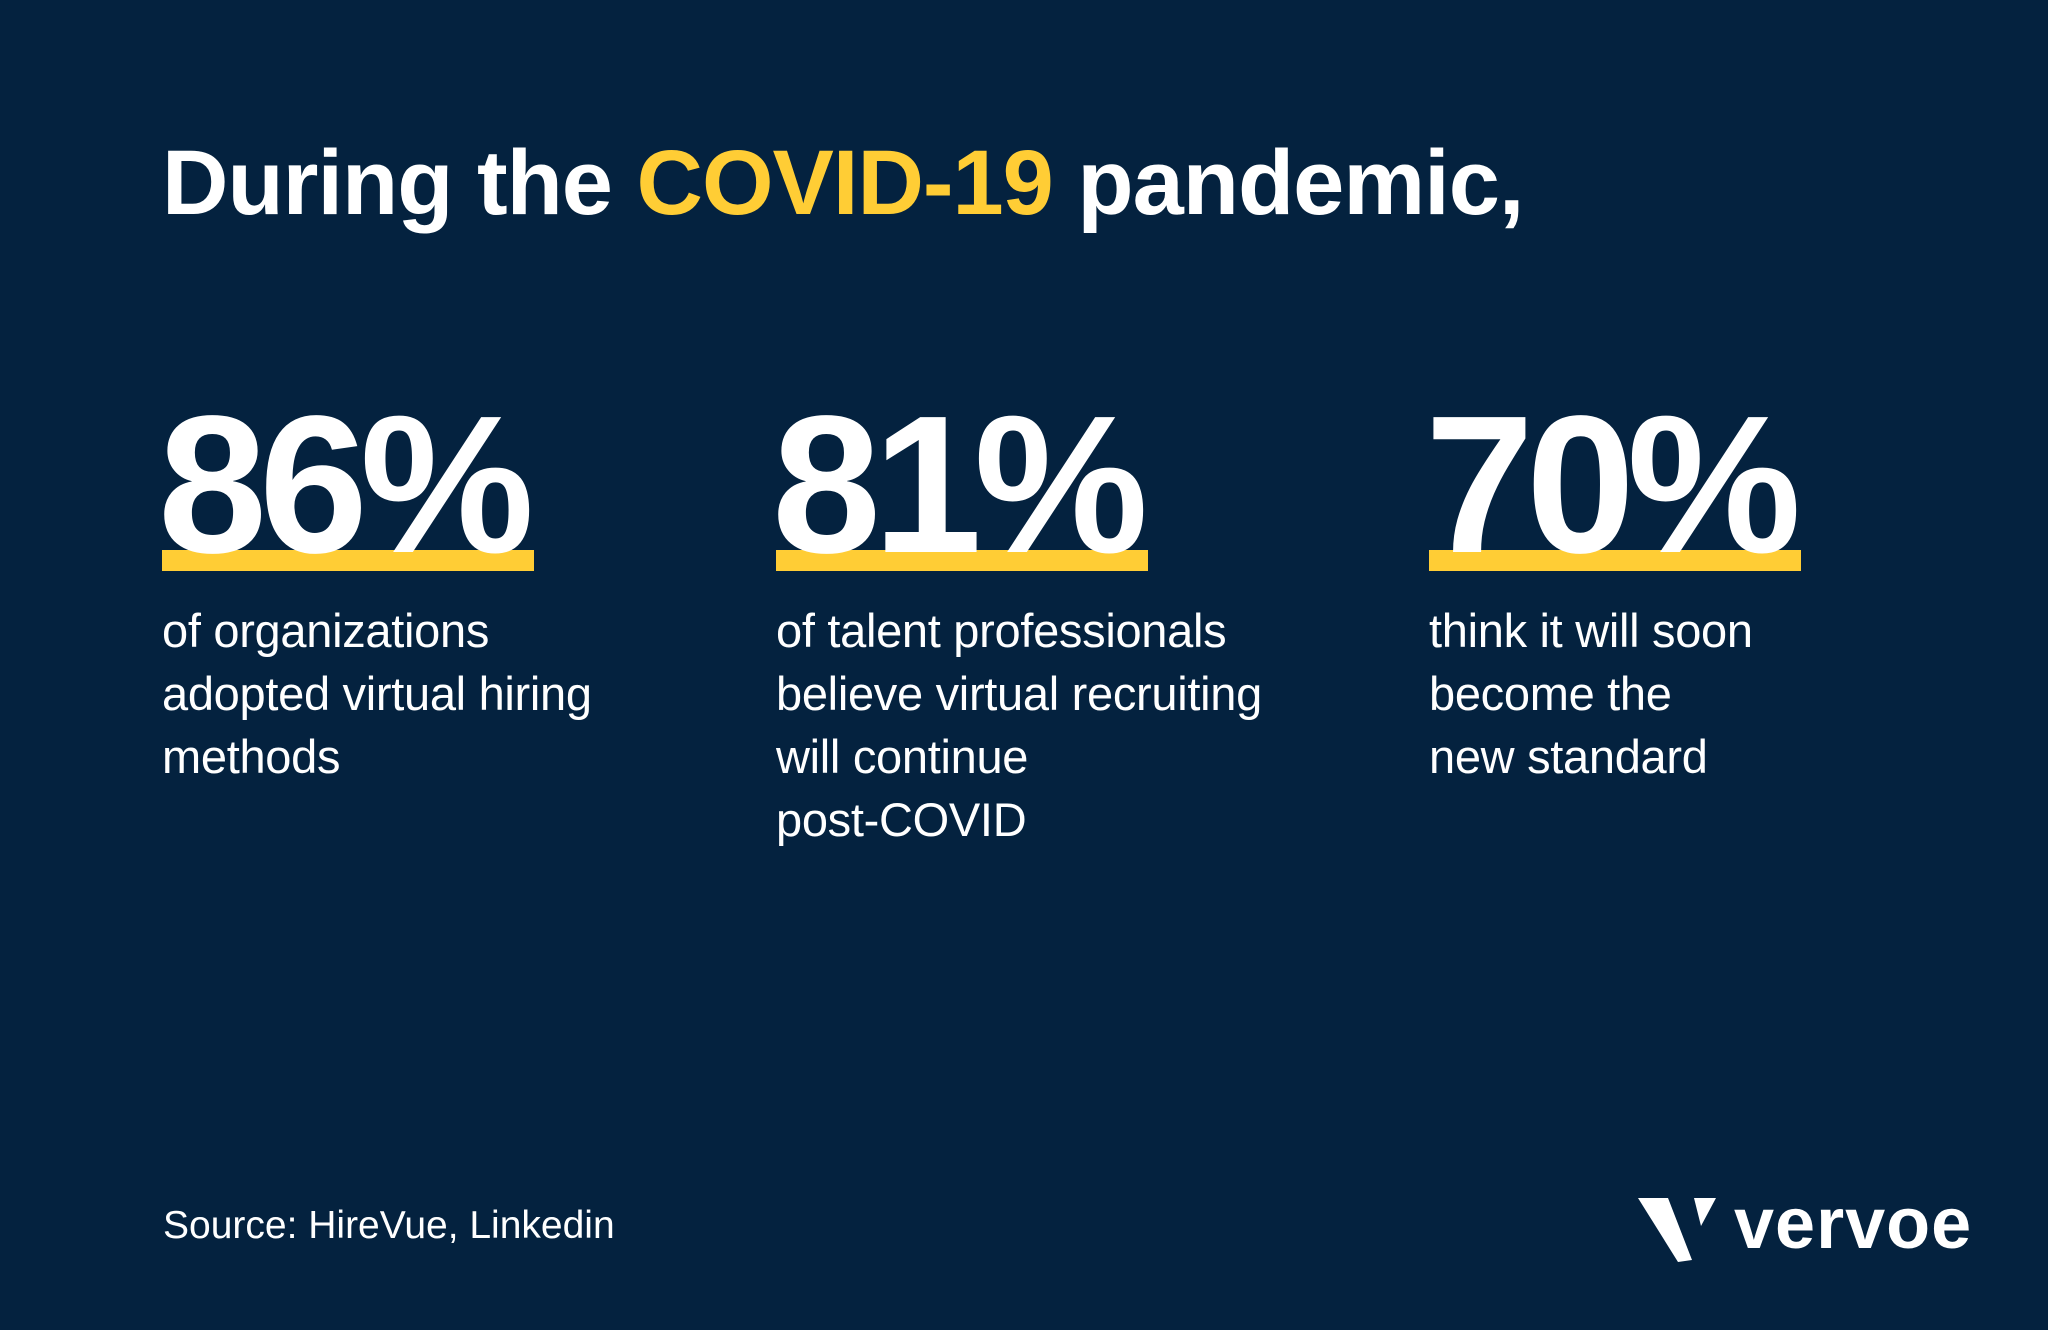  I want to click on description-line: post-COVID, so click(901, 819).